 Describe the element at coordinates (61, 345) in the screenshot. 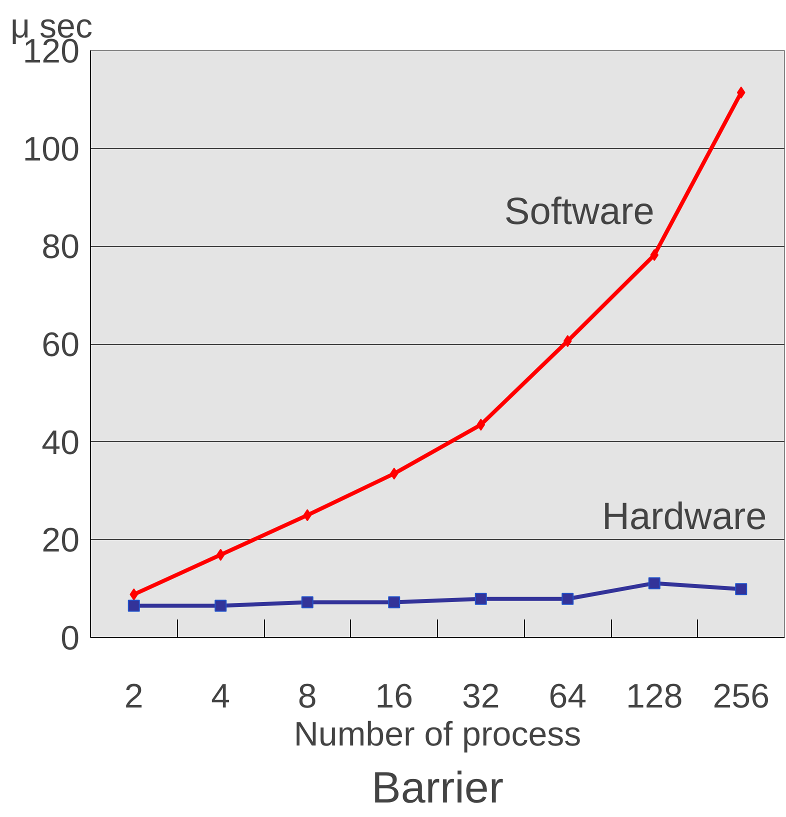

I see `y-tick-label: 60` at that location.